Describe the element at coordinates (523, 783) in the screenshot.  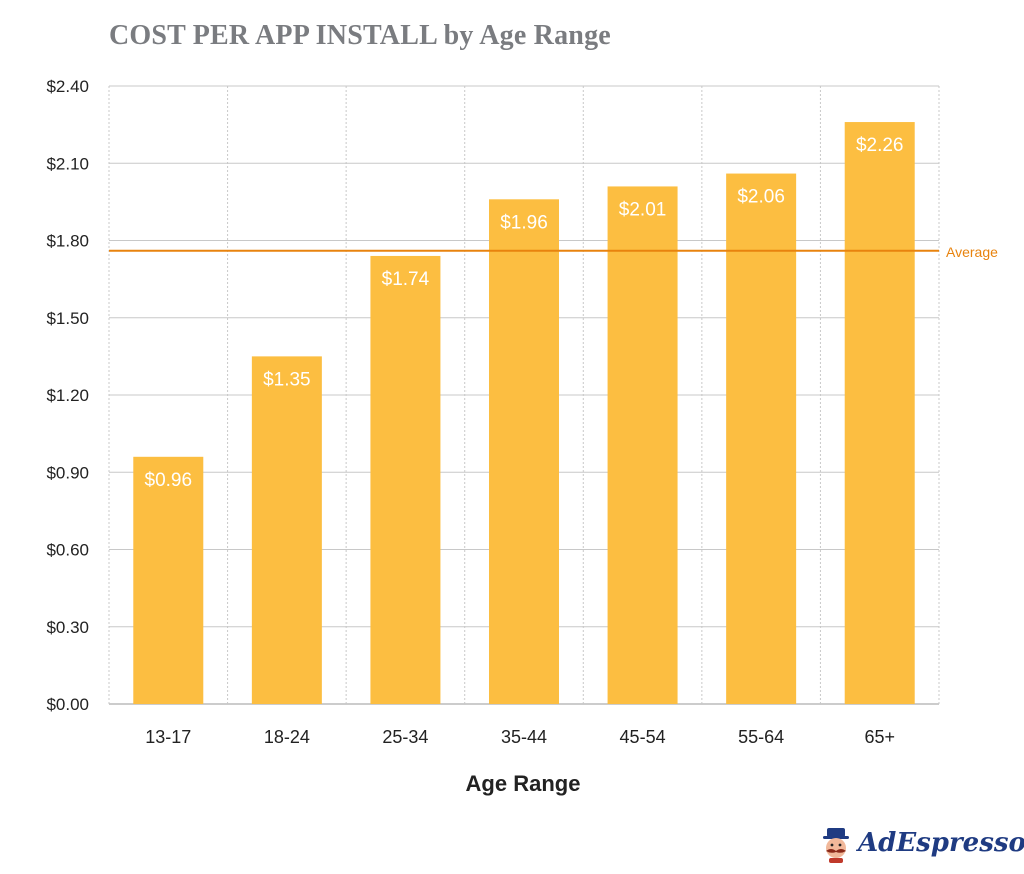
I see `x-axis-label: Age Range` at that location.